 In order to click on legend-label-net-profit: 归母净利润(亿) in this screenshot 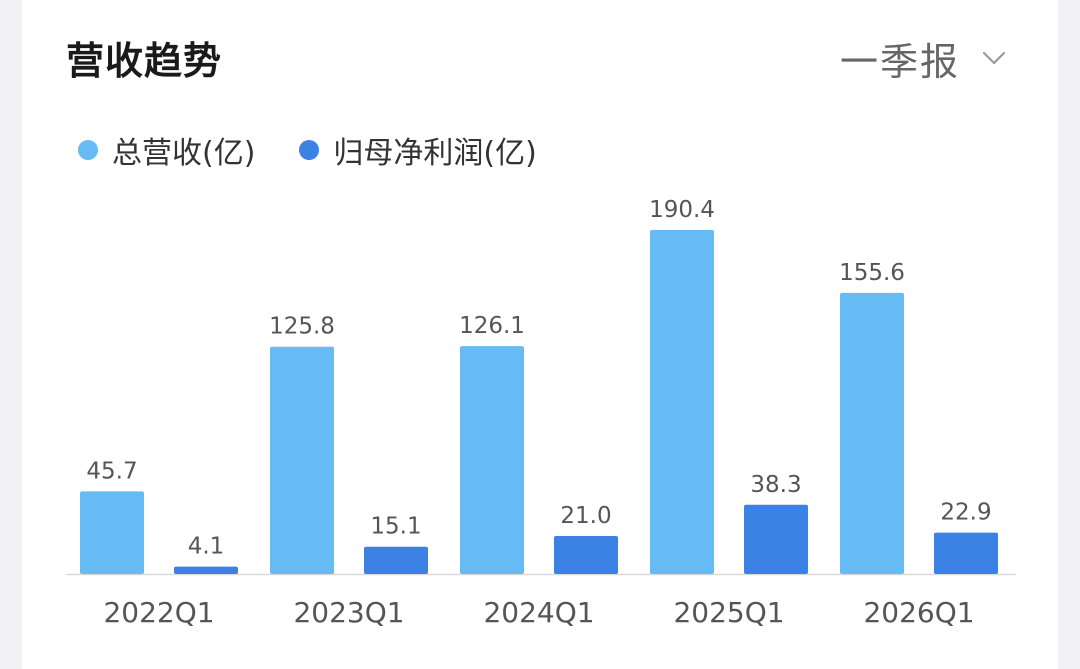, I will do `click(435, 153)`.